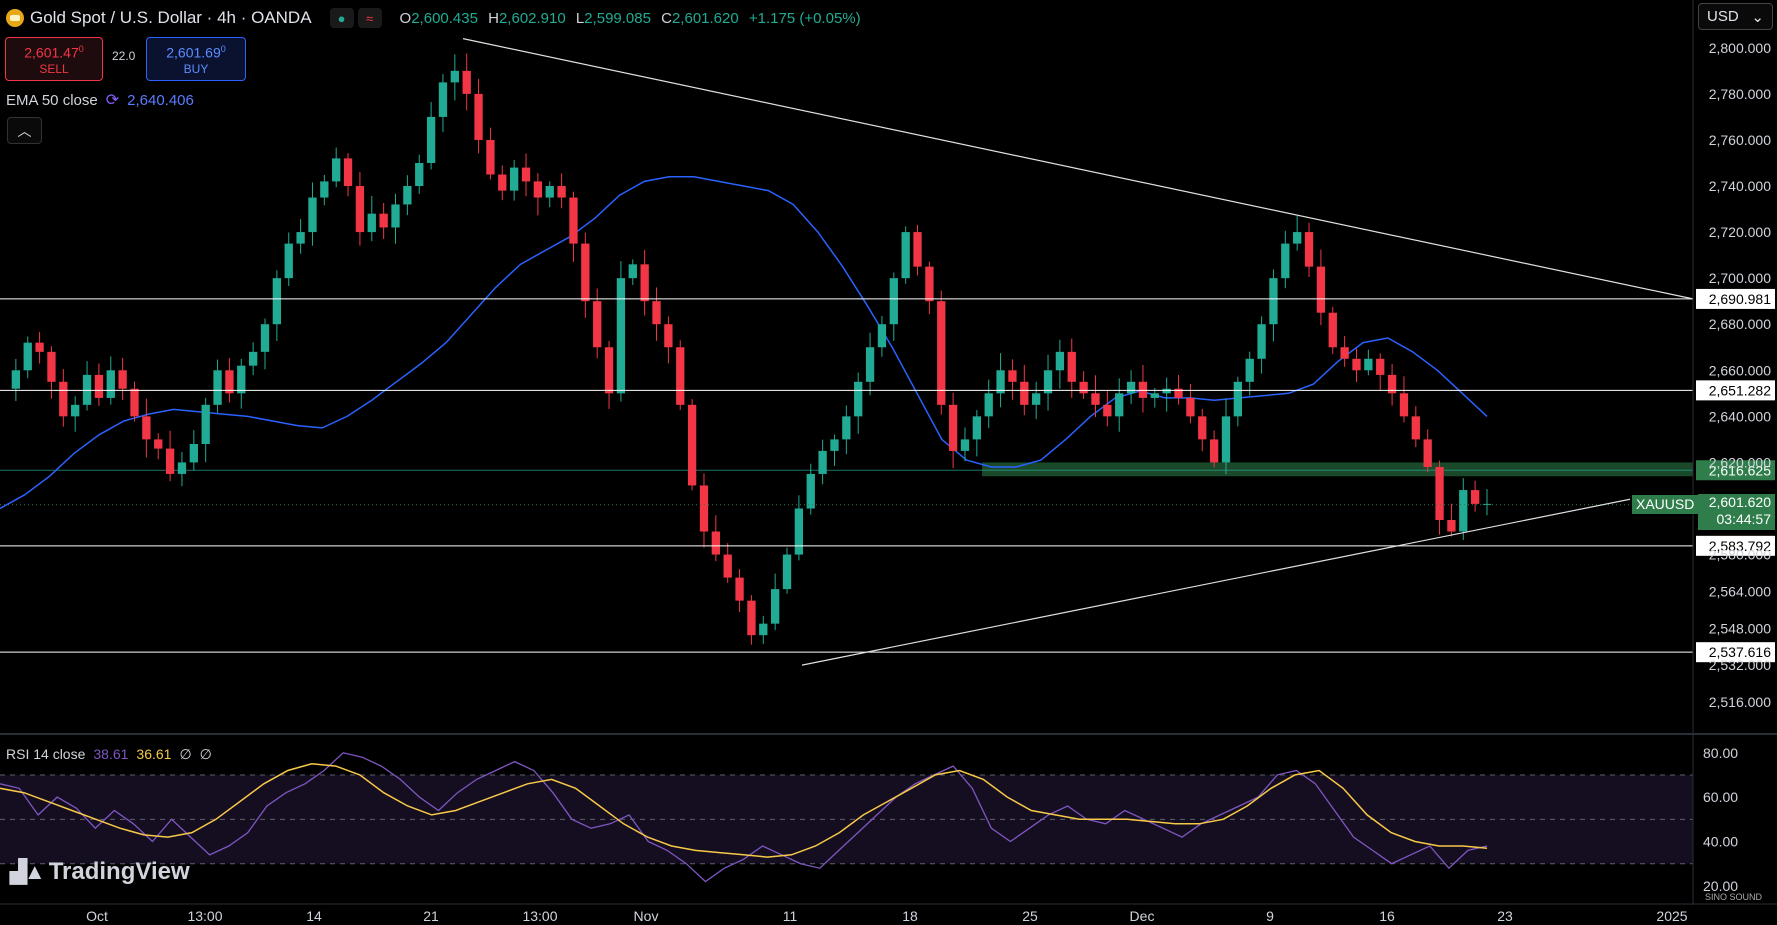 This screenshot has height=925, width=1777. What do you see at coordinates (617, 18) in the screenshot?
I see `low-value: 2,599.085` at bounding box center [617, 18].